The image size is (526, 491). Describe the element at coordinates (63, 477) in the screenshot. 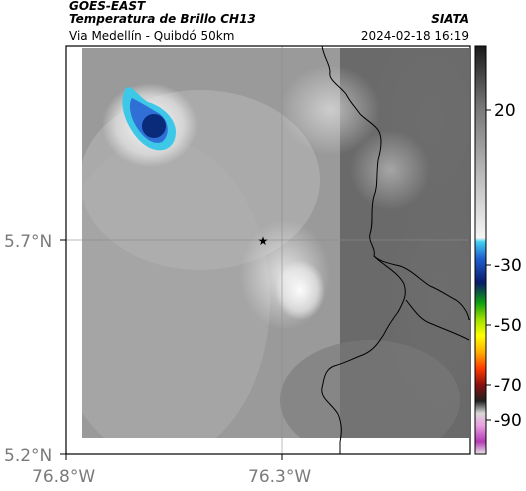

I see `lon-tick-label: 76.8°W` at that location.